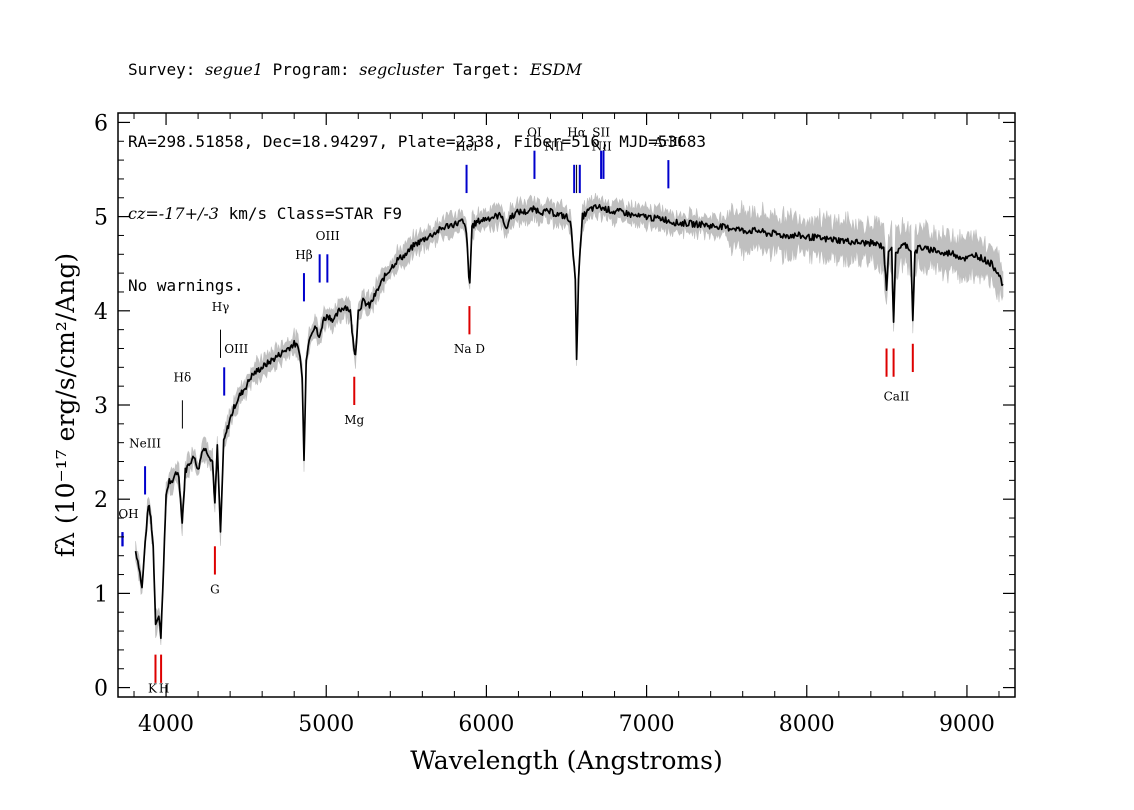 The height and width of the screenshot is (810, 1134). I want to click on y-tick-label: 2, so click(101, 500).